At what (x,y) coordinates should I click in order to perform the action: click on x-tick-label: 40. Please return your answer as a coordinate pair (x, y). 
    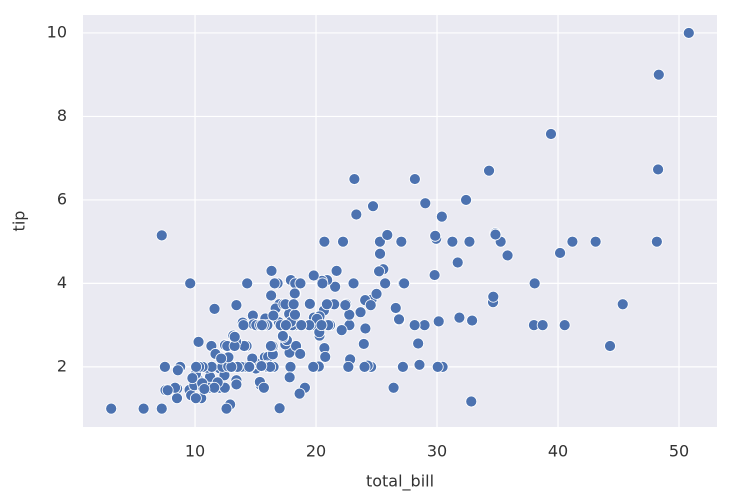
    Looking at the image, I should click on (558, 451).